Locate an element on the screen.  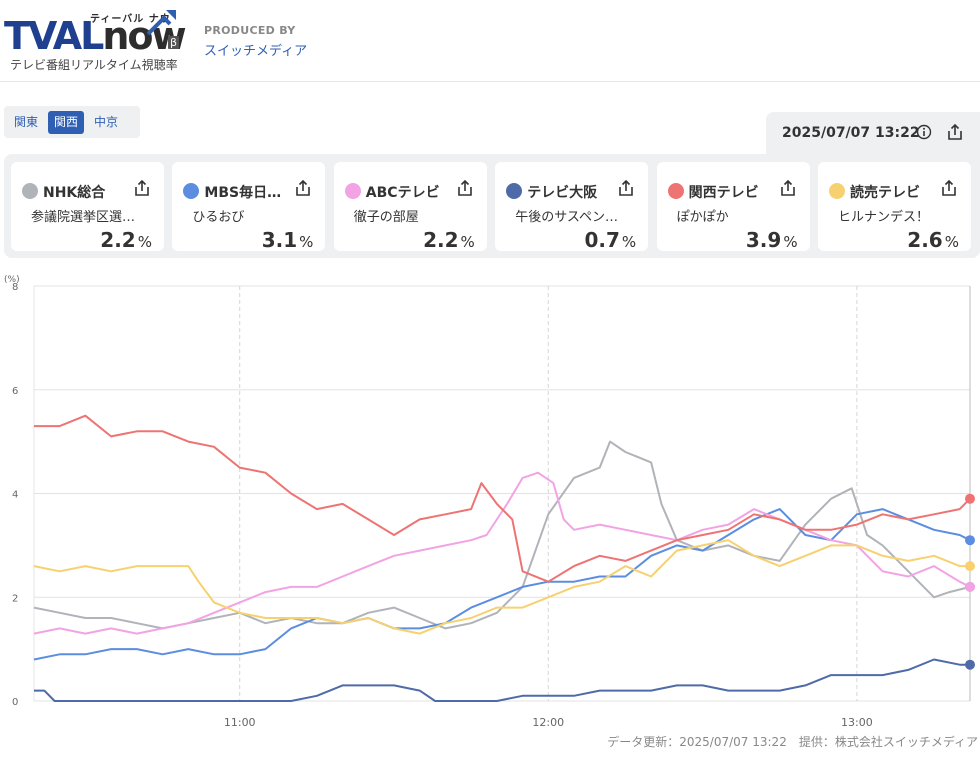
footer-note: データ更新：2025/07/07 13:22 提供：株式会社スイッチメディア is located at coordinates (792, 742).